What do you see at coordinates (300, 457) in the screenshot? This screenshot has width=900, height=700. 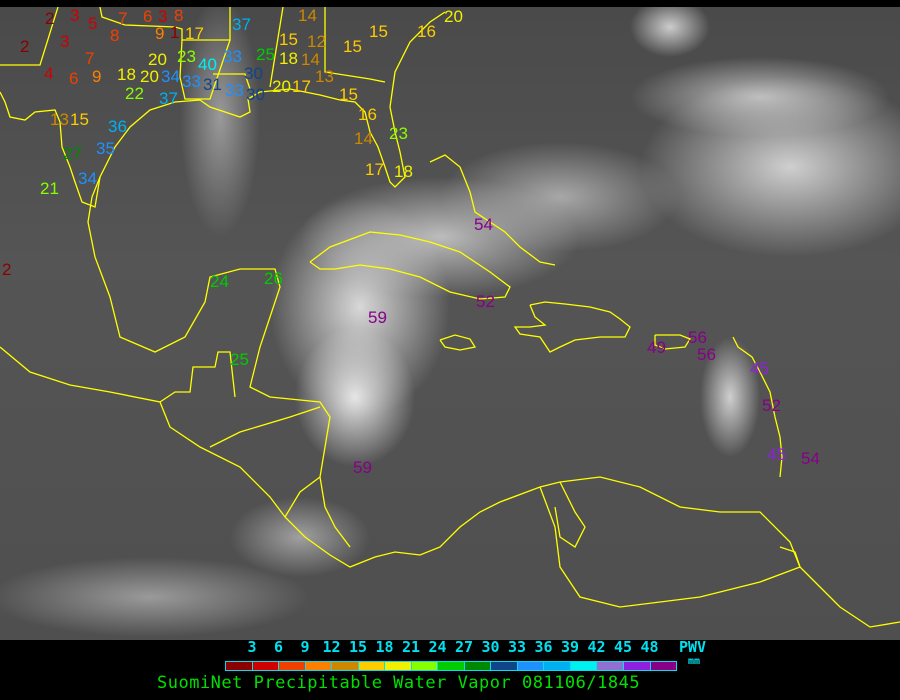 I see `coastline-caribbean-ca` at bounding box center [300, 457].